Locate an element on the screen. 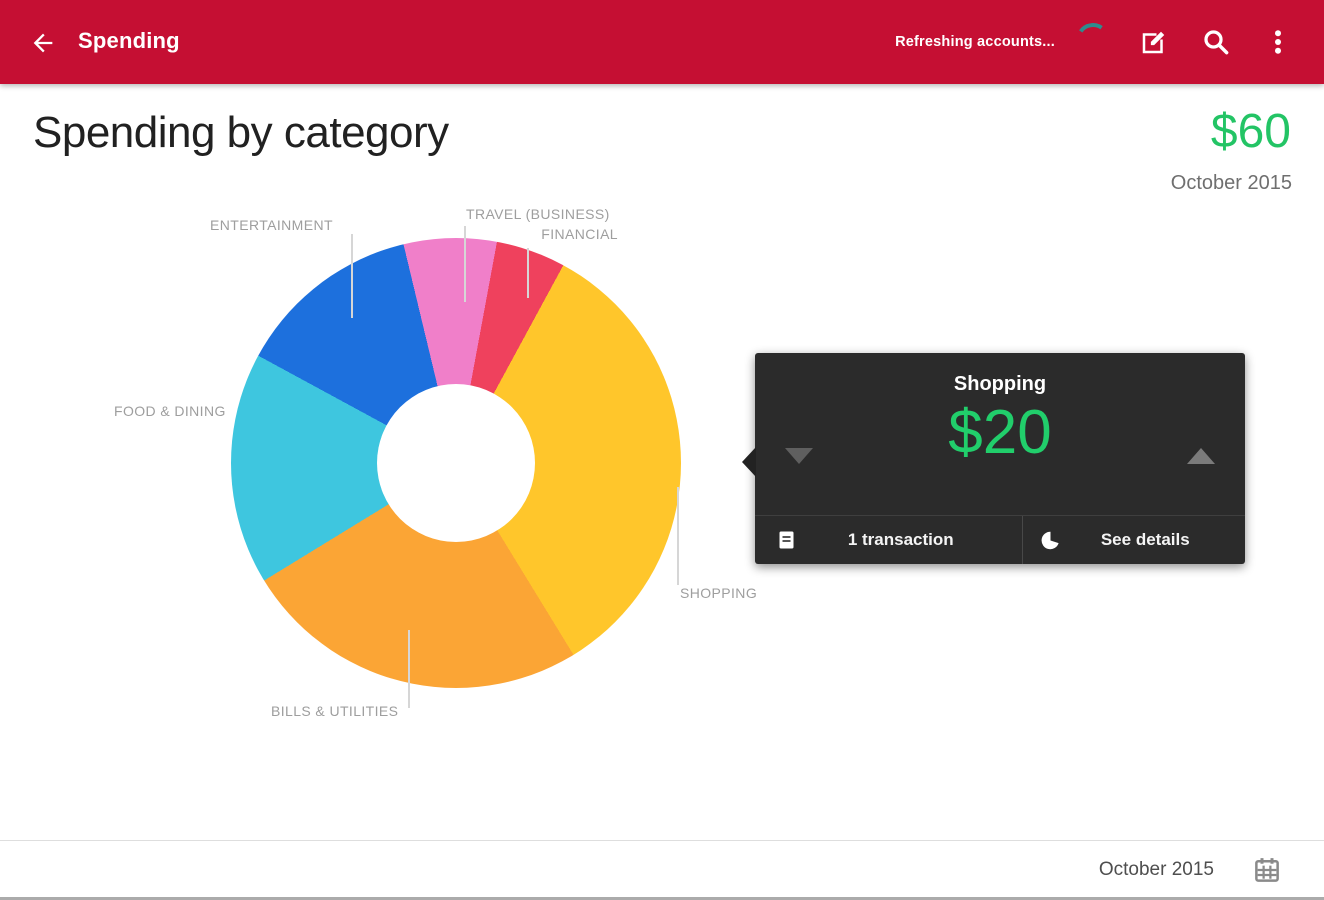  leader-line-bills is located at coordinates (409, 669).